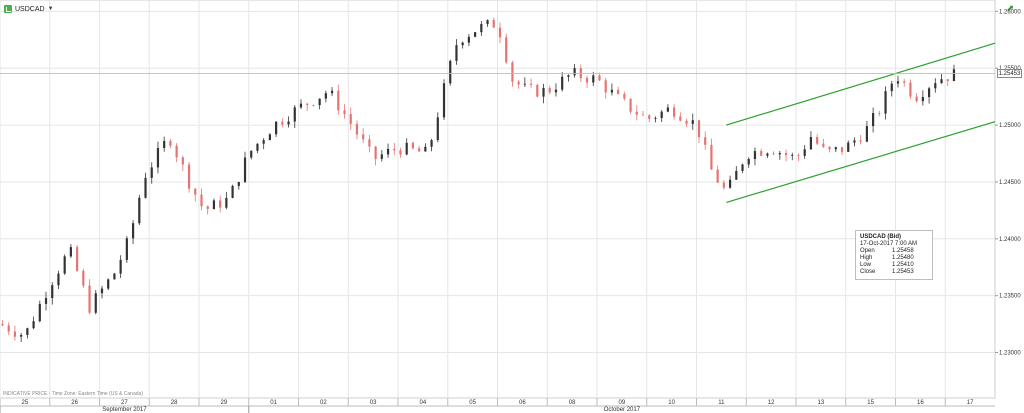 This screenshot has width=1024, height=413. Describe the element at coordinates (970, 403) in the screenshot. I see `day-label: 17` at that location.